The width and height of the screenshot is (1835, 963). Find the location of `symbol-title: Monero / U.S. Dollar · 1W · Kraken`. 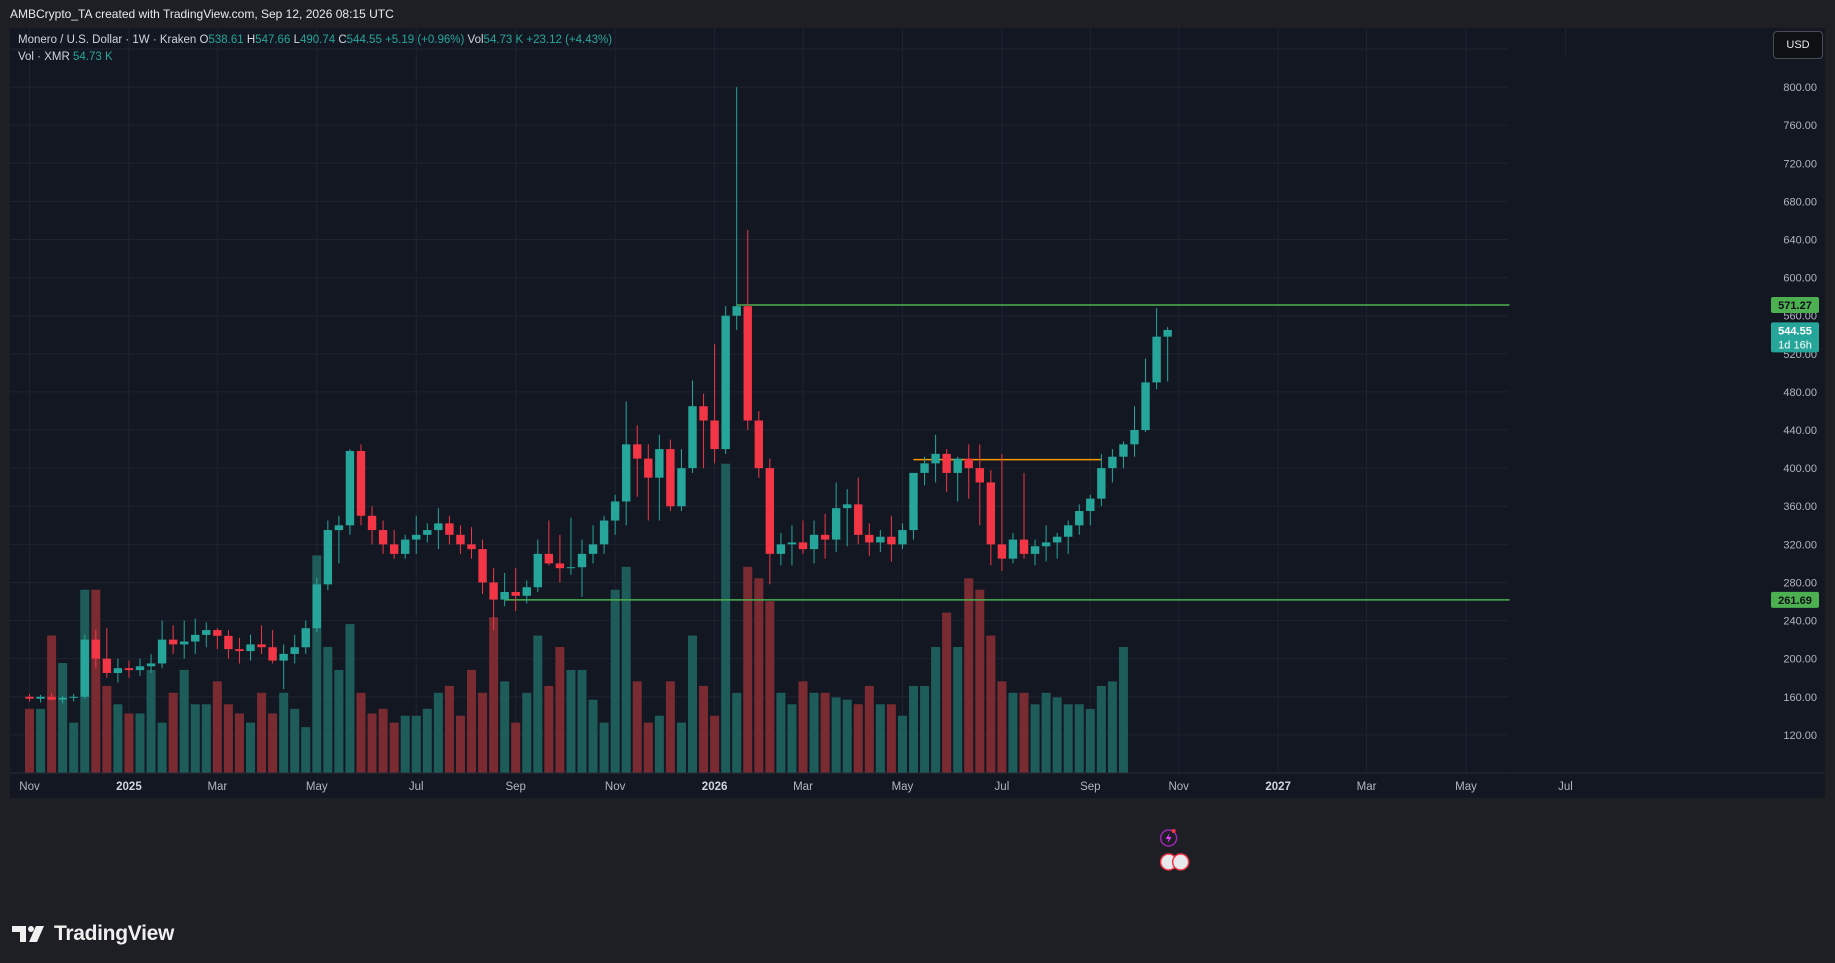

symbol-title: Monero / U.S. Dollar · 1W · Kraken is located at coordinates (107, 40).